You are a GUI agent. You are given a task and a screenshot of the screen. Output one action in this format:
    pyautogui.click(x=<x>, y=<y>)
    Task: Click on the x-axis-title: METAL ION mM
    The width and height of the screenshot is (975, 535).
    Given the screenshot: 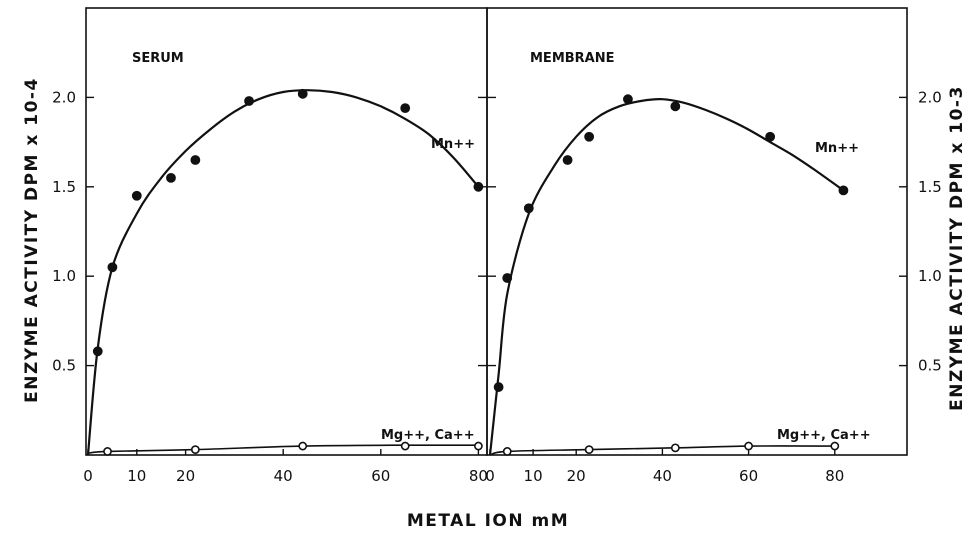 What is the action you would take?
    pyautogui.click(x=488, y=521)
    